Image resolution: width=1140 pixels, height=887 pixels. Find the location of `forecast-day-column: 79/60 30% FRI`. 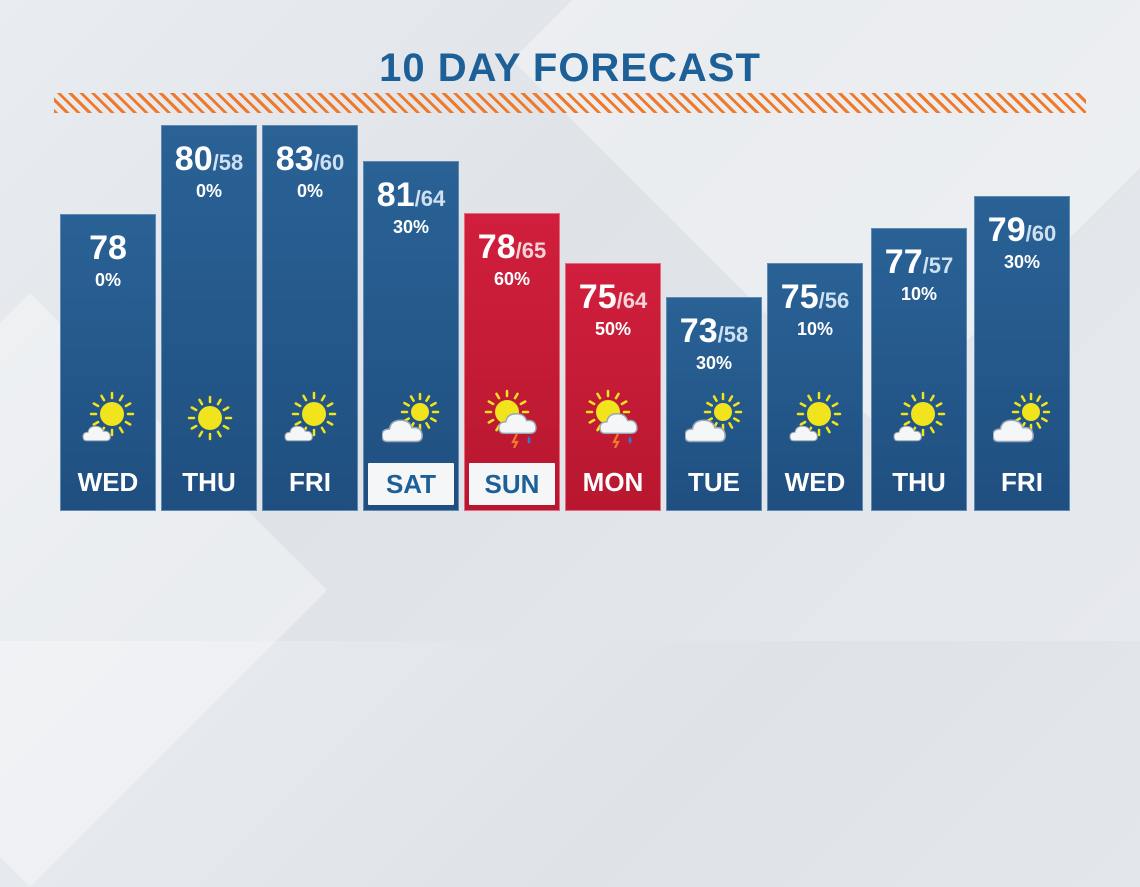

forecast-day-column: 79/60 30% FRI is located at coordinates (1022, 353).